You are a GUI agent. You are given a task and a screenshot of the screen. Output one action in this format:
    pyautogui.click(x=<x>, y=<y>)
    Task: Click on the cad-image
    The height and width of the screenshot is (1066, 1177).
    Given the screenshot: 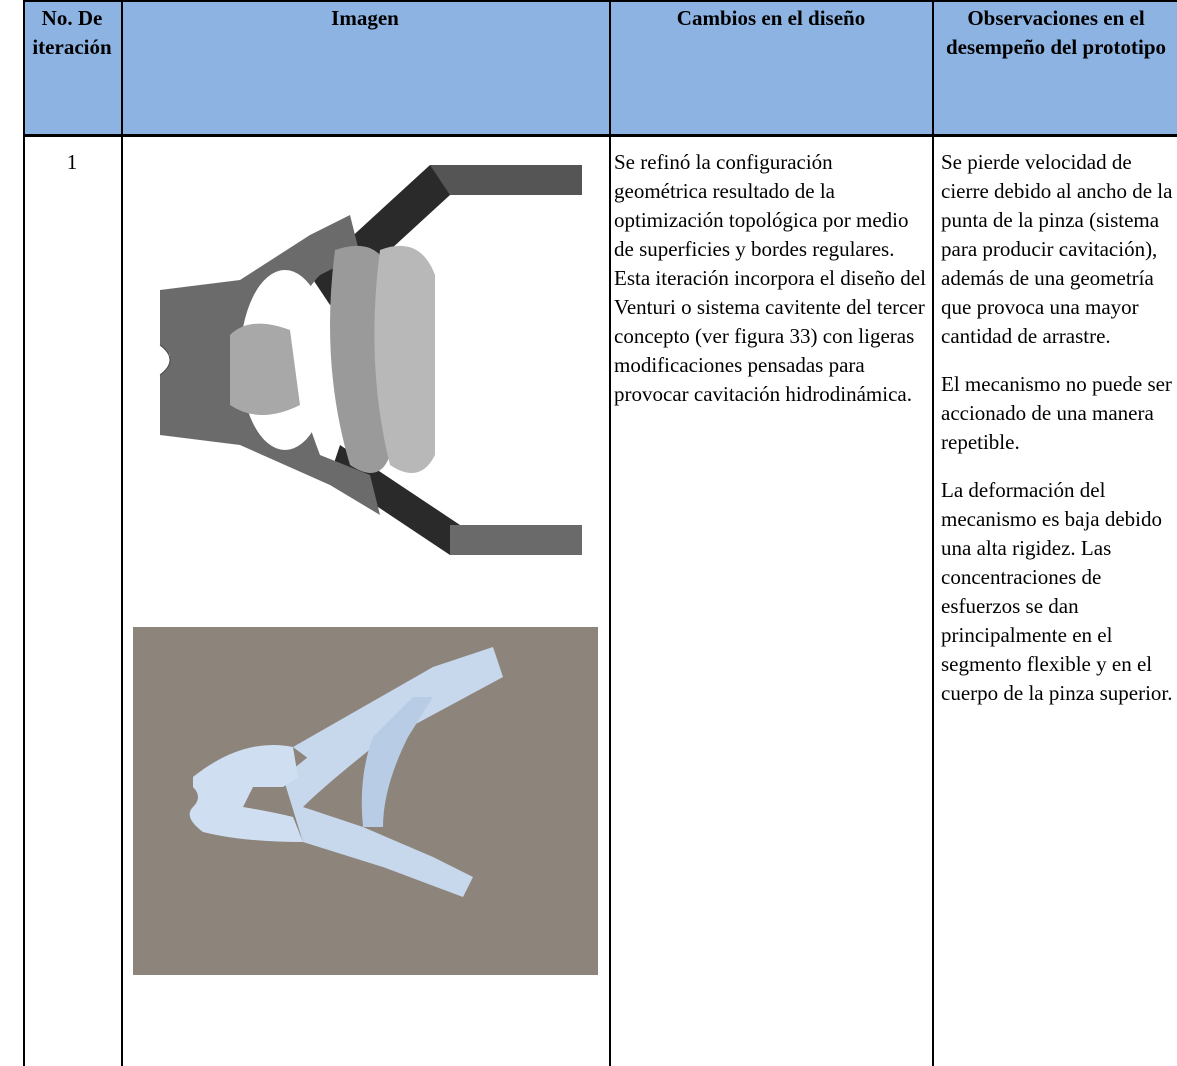 What is the action you would take?
    pyautogui.click(x=370, y=360)
    